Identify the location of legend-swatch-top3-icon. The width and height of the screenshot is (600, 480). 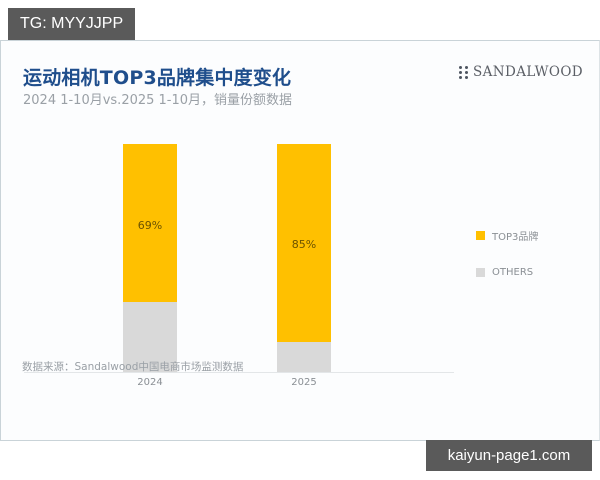
(480, 235).